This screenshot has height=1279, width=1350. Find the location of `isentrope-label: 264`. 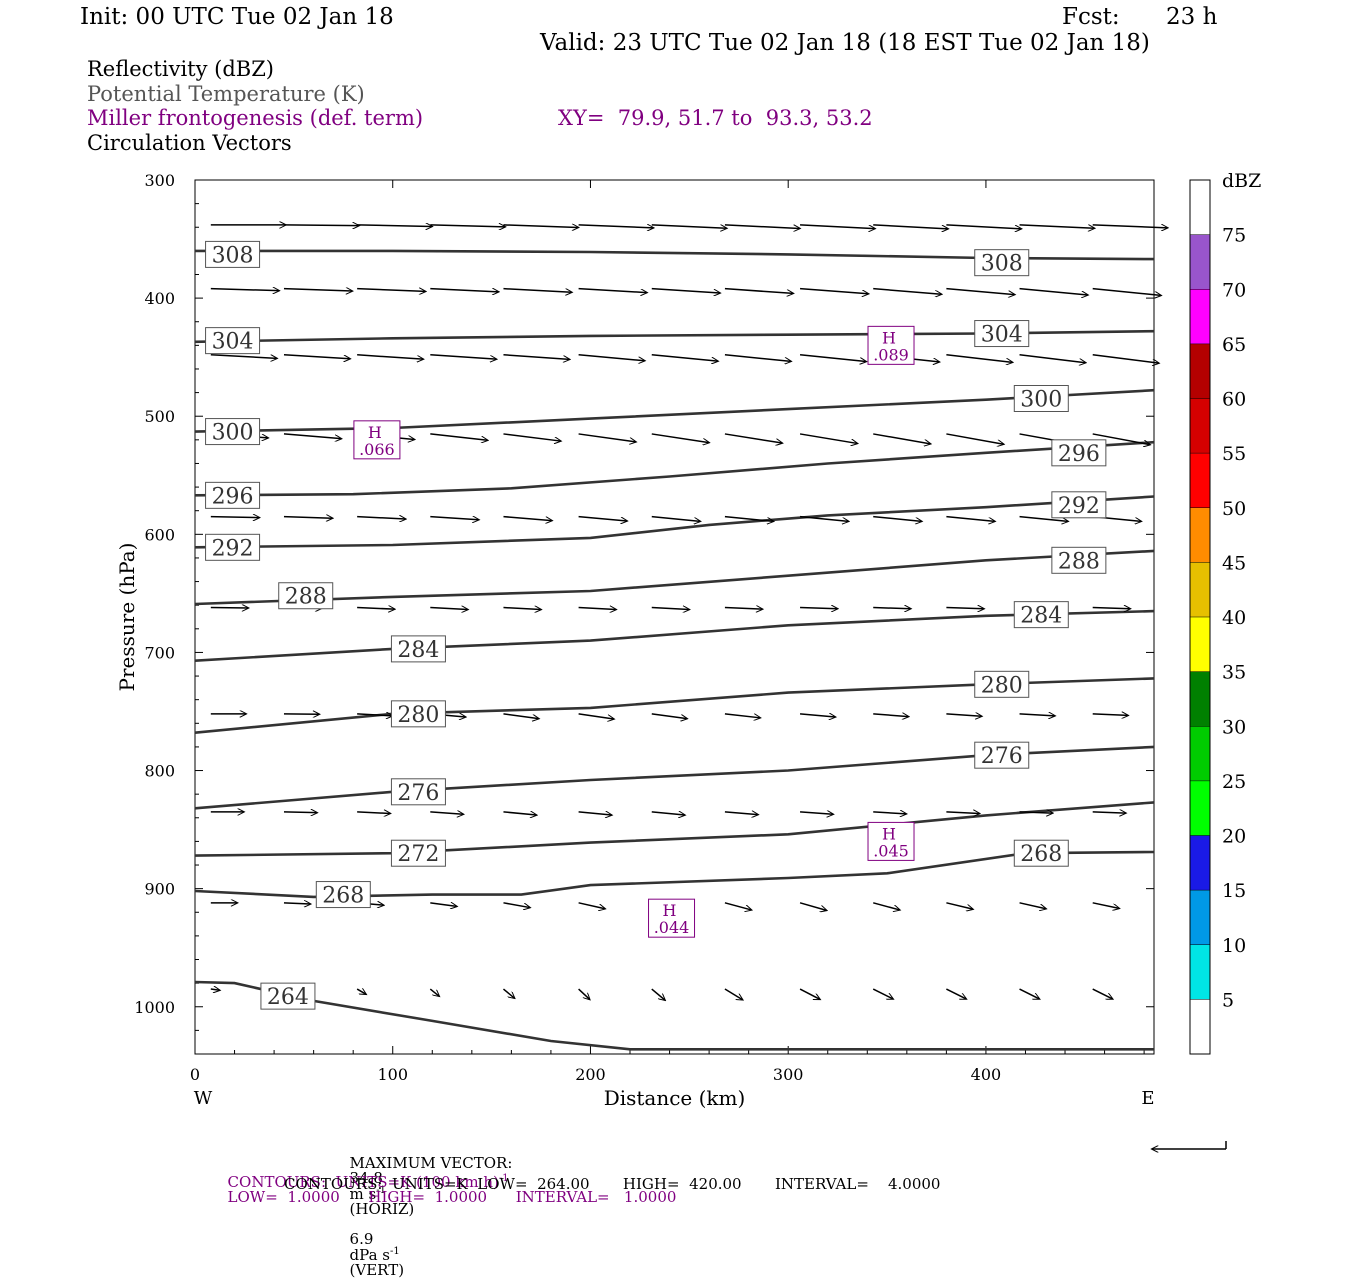

isentrope-label: 264 is located at coordinates (288, 997).